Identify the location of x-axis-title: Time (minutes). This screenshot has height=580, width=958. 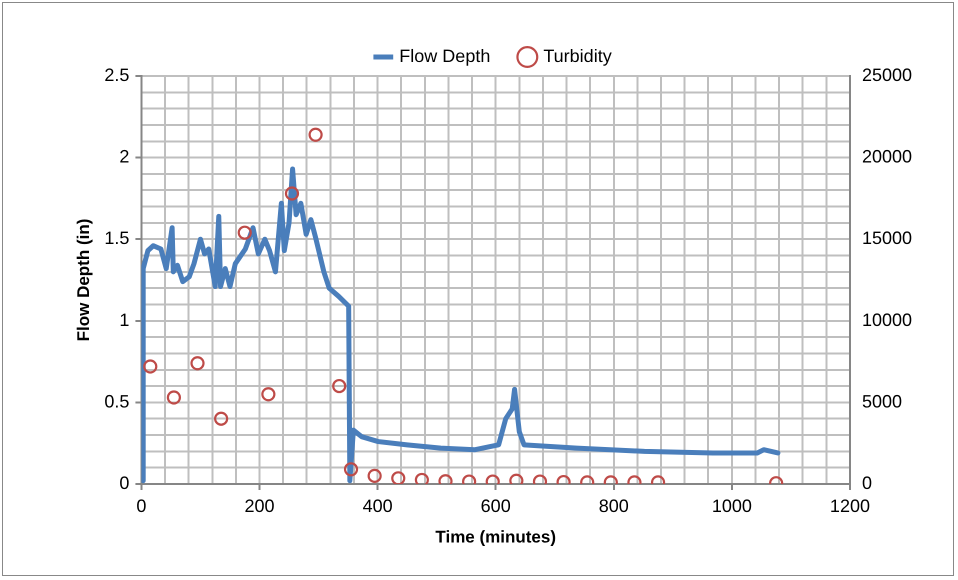
(495, 536).